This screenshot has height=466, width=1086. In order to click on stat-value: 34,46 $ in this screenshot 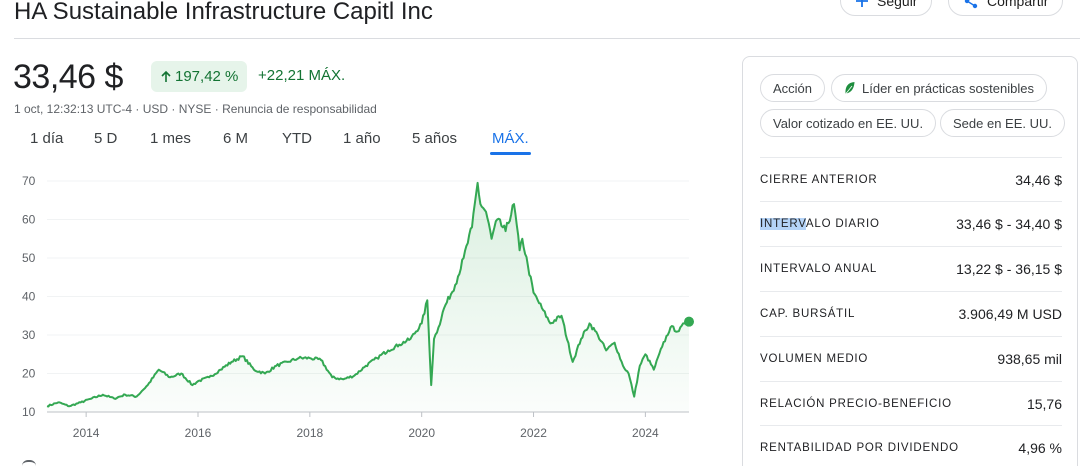, I will do `click(1038, 179)`.